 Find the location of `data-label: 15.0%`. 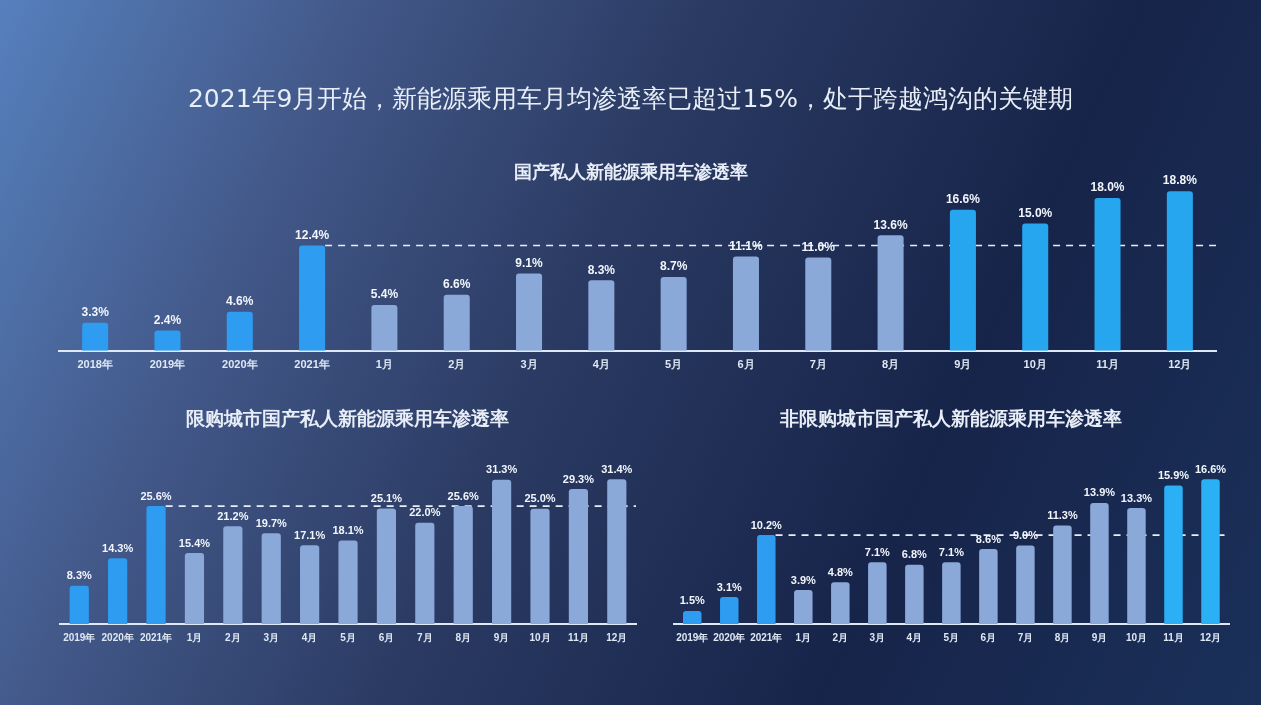

data-label: 15.0% is located at coordinates (1035, 212).